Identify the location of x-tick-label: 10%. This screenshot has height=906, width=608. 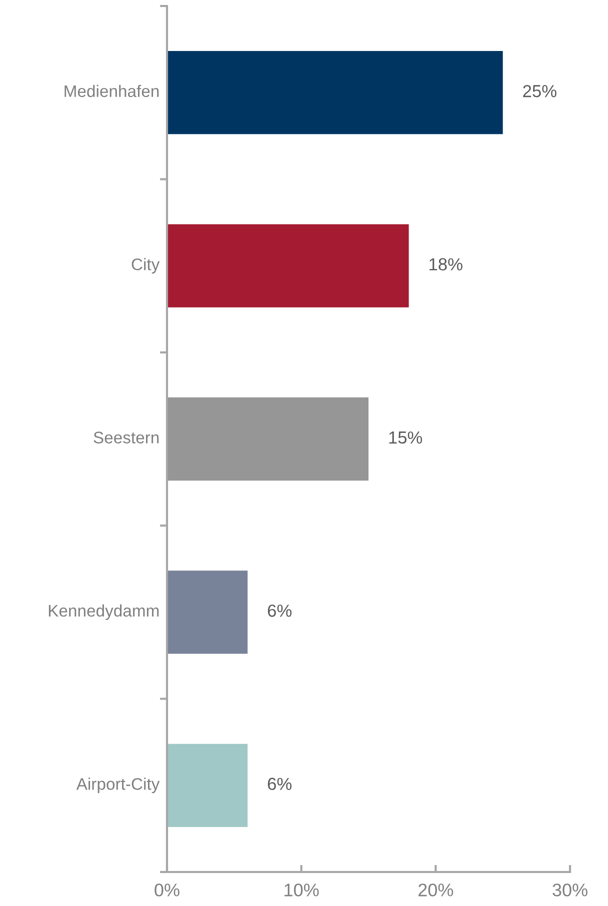
(301, 890).